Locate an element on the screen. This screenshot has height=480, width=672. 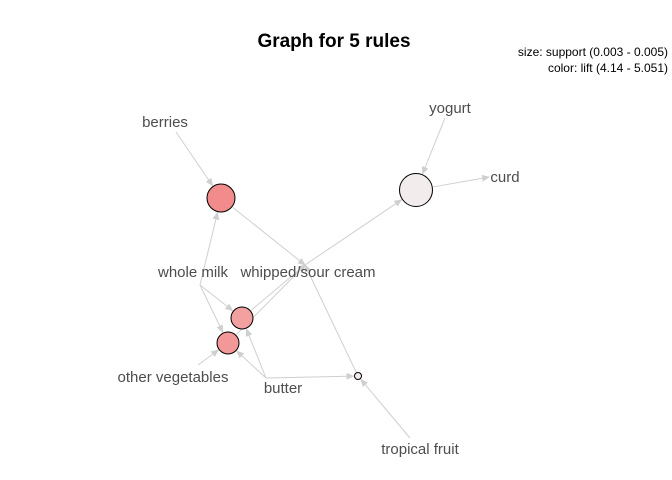
item-label-other-vegetables: other vegetables is located at coordinates (173, 377).